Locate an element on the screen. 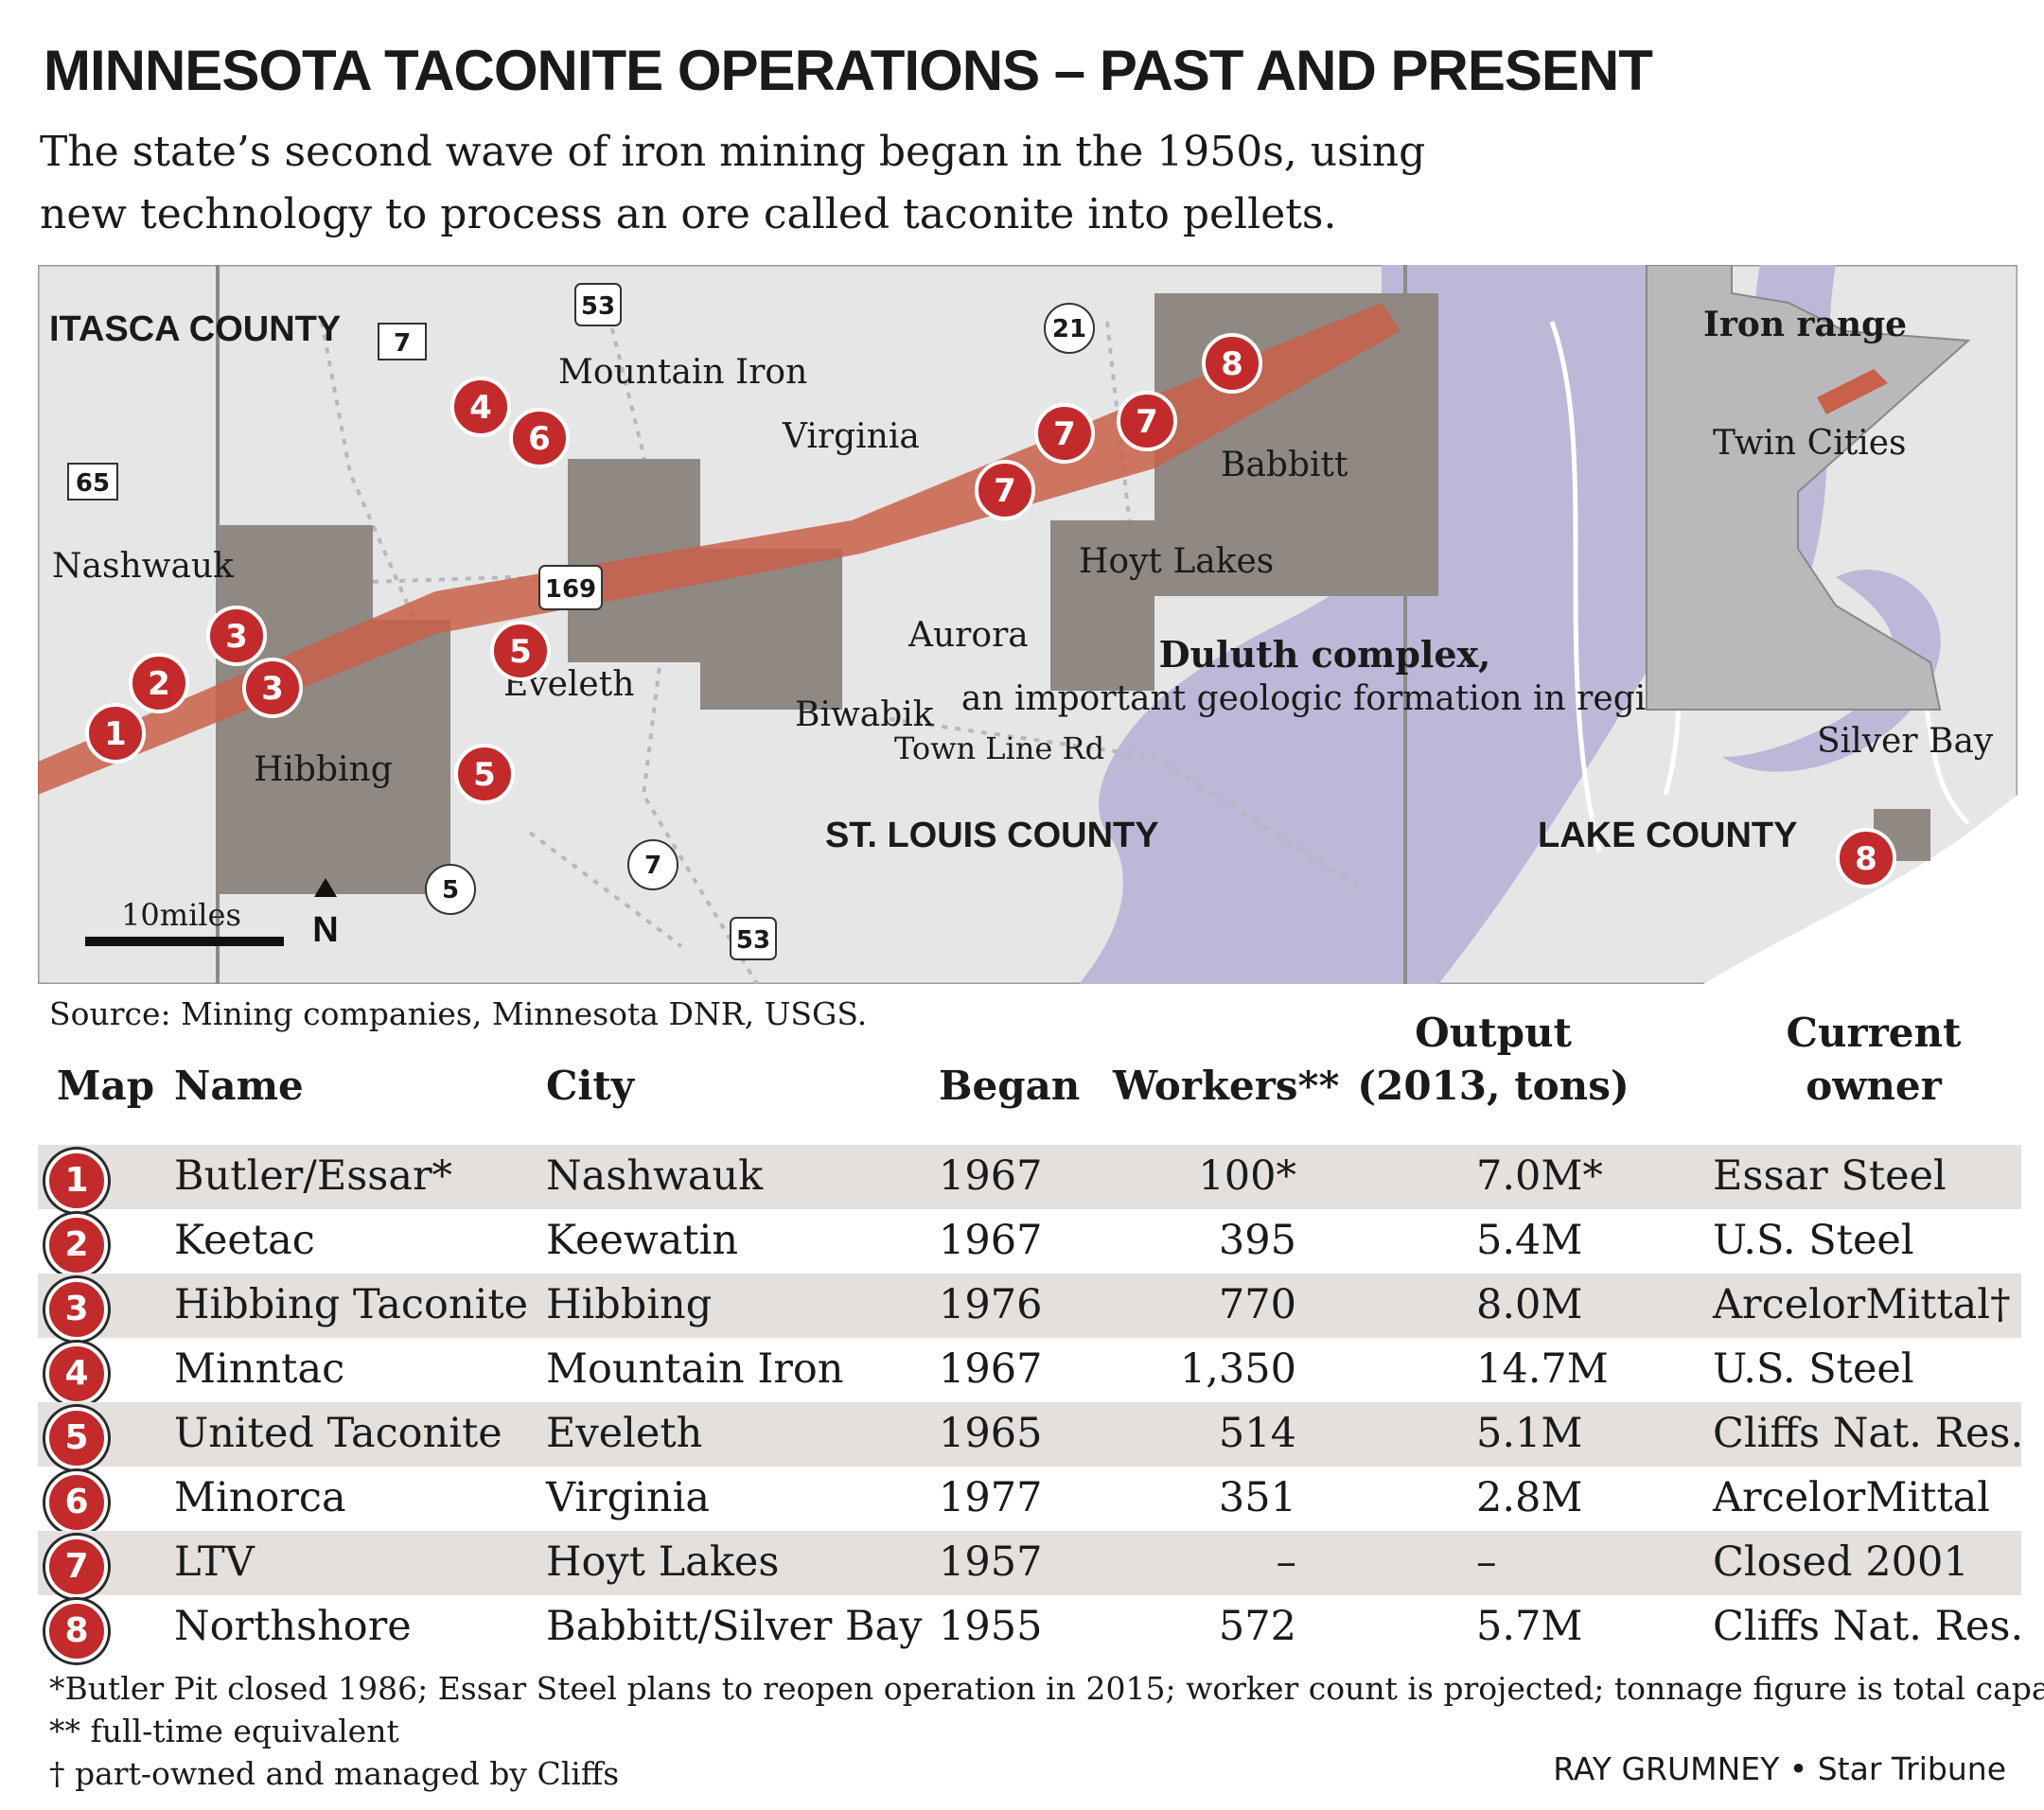 This screenshot has height=1810, width=2044. city-label-hoyt-lakes: Hoyt Lakes is located at coordinates (1176, 561).